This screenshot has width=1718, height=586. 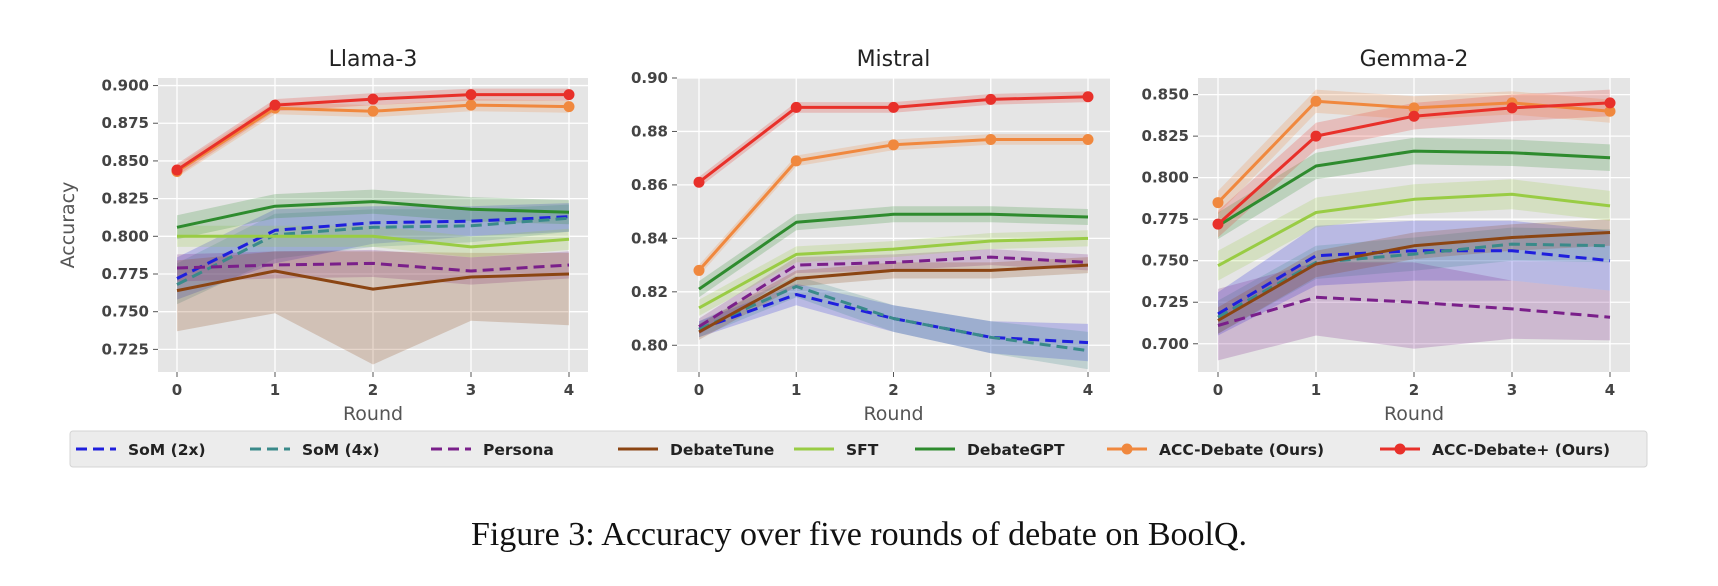 What do you see at coordinates (1165, 344) in the screenshot?
I see `y-tick-label: 0.700` at bounding box center [1165, 344].